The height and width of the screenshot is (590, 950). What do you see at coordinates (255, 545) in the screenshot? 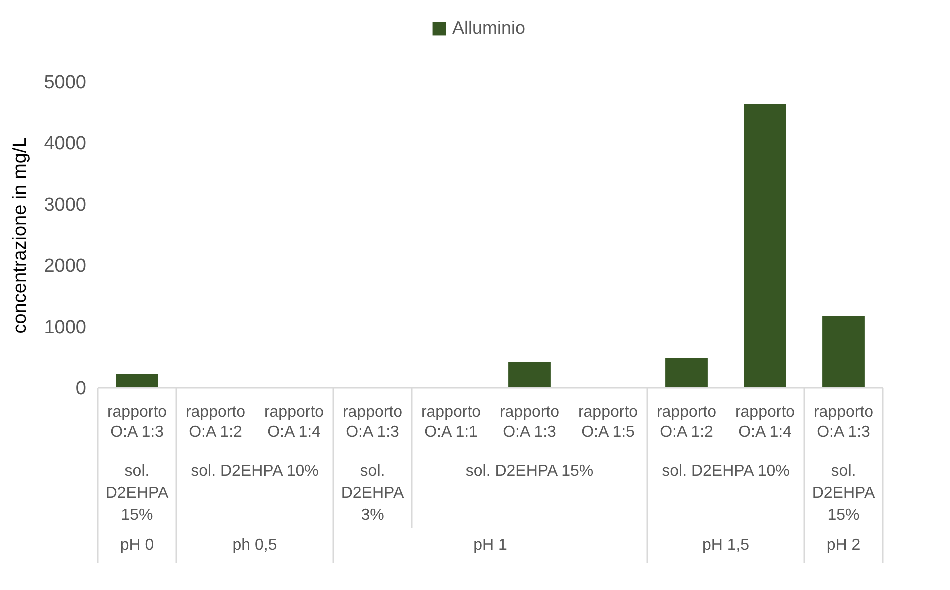
I see `text: ph 0,5` at bounding box center [255, 545].